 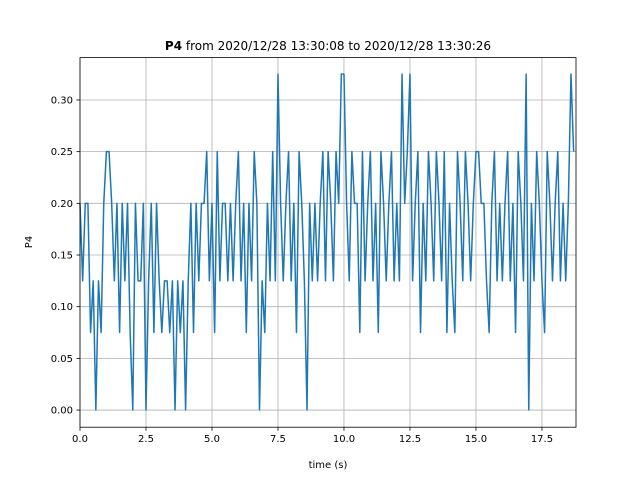 I want to click on x-tick-label: 10.0, so click(x=344, y=439).